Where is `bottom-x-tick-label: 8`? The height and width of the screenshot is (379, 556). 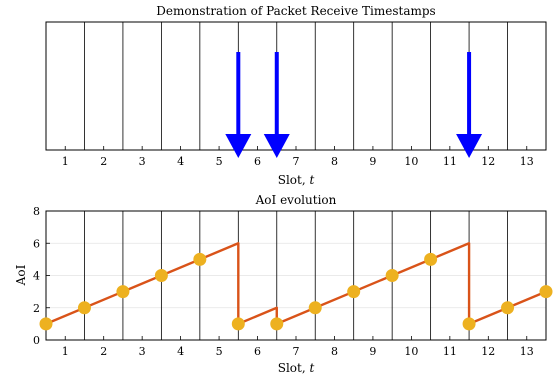 bottom-x-tick-label: 8 is located at coordinates (334, 351).